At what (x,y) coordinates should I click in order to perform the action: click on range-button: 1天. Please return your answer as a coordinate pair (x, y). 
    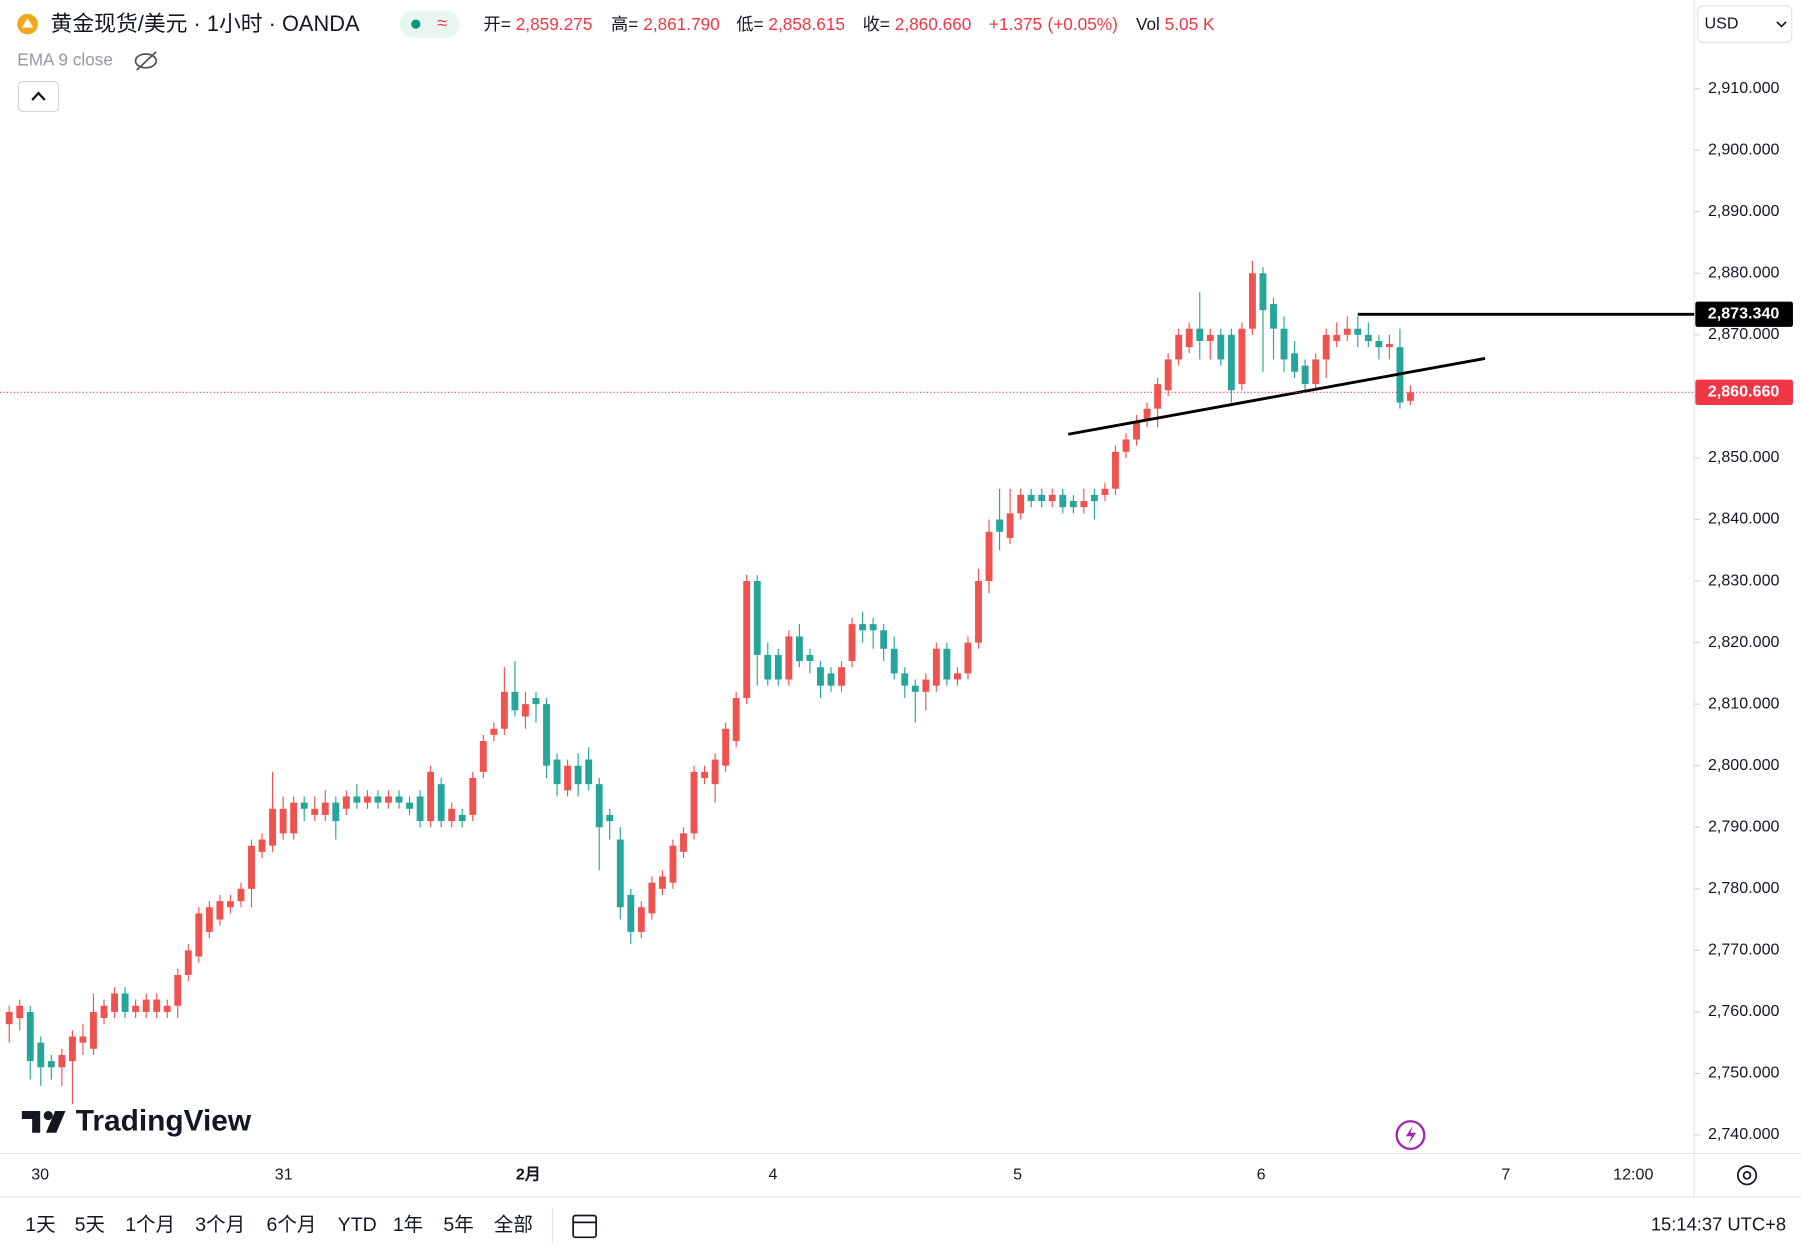
    Looking at the image, I should click on (40, 1225).